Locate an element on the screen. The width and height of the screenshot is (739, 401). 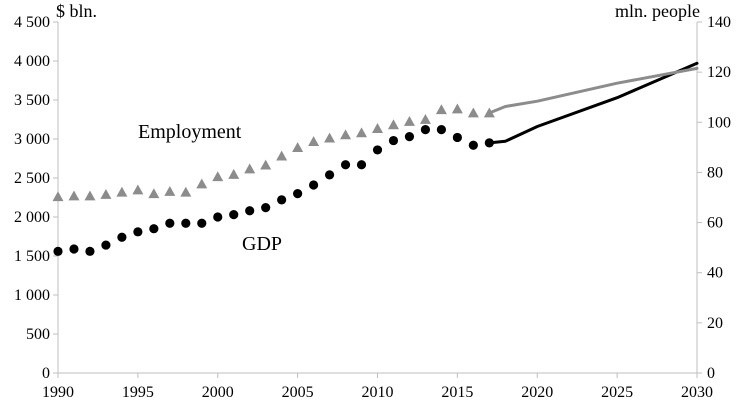
right-tick-label: 140 is located at coordinates (719, 22).